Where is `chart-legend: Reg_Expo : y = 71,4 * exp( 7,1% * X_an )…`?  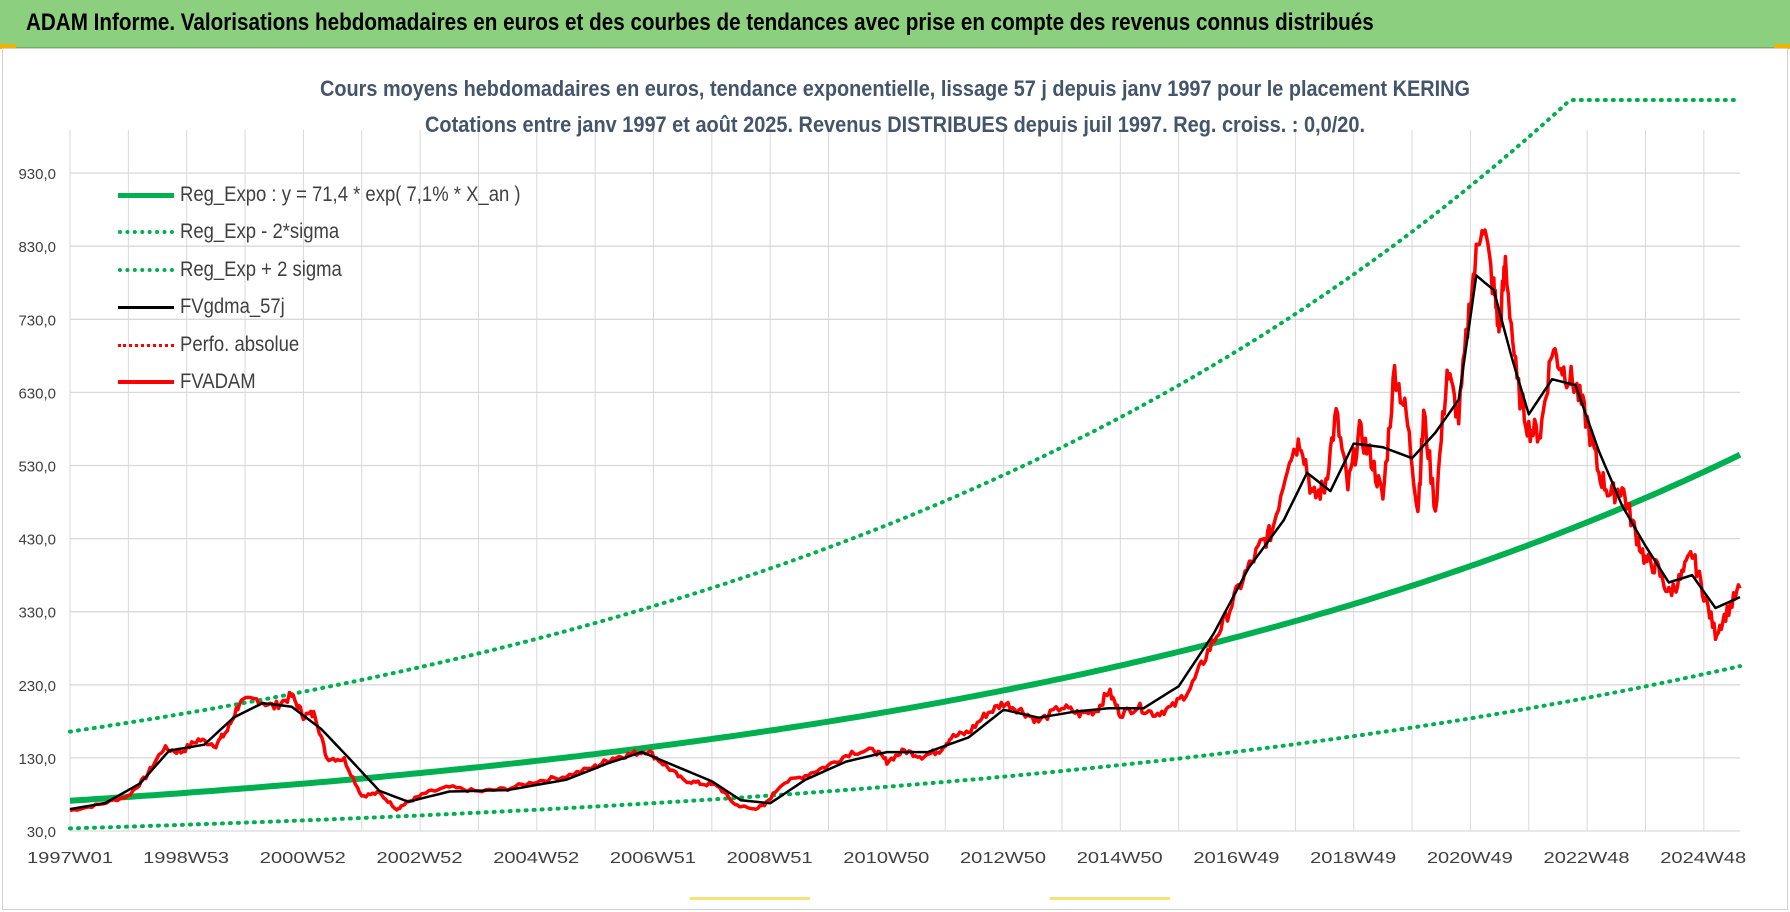
chart-legend: Reg_Expo : y = 71,4 * exp( 7,1% * X_an )… is located at coordinates (342, 288).